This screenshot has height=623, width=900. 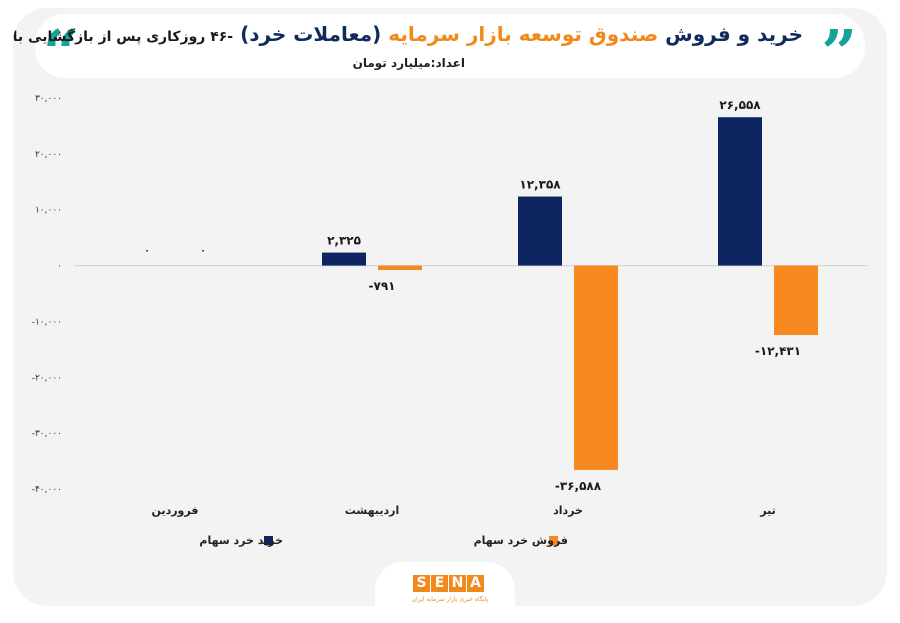 I want to click on x-tick-label: تیر, so click(x=767, y=510).